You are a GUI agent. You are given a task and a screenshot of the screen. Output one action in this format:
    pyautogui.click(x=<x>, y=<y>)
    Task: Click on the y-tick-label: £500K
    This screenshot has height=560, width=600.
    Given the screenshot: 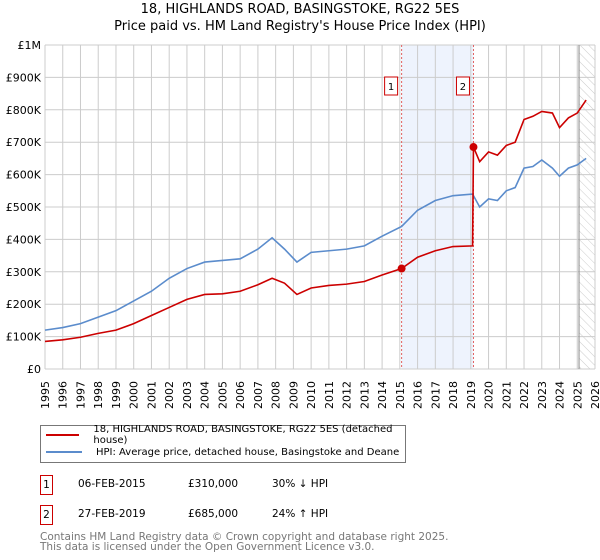 What is the action you would take?
    pyautogui.click(x=24, y=207)
    